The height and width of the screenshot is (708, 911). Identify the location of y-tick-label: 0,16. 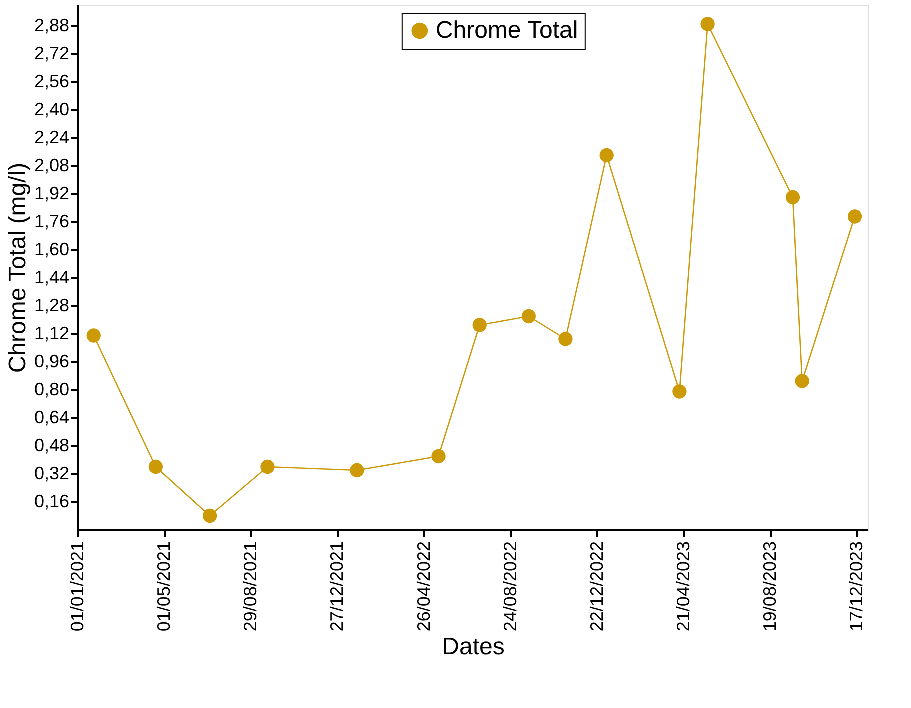
(52, 502).